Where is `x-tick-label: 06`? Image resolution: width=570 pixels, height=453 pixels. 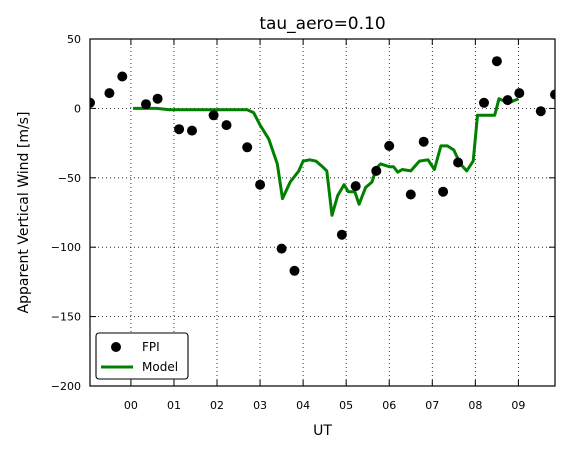
x-tick-label: 06 is located at coordinates (389, 405).